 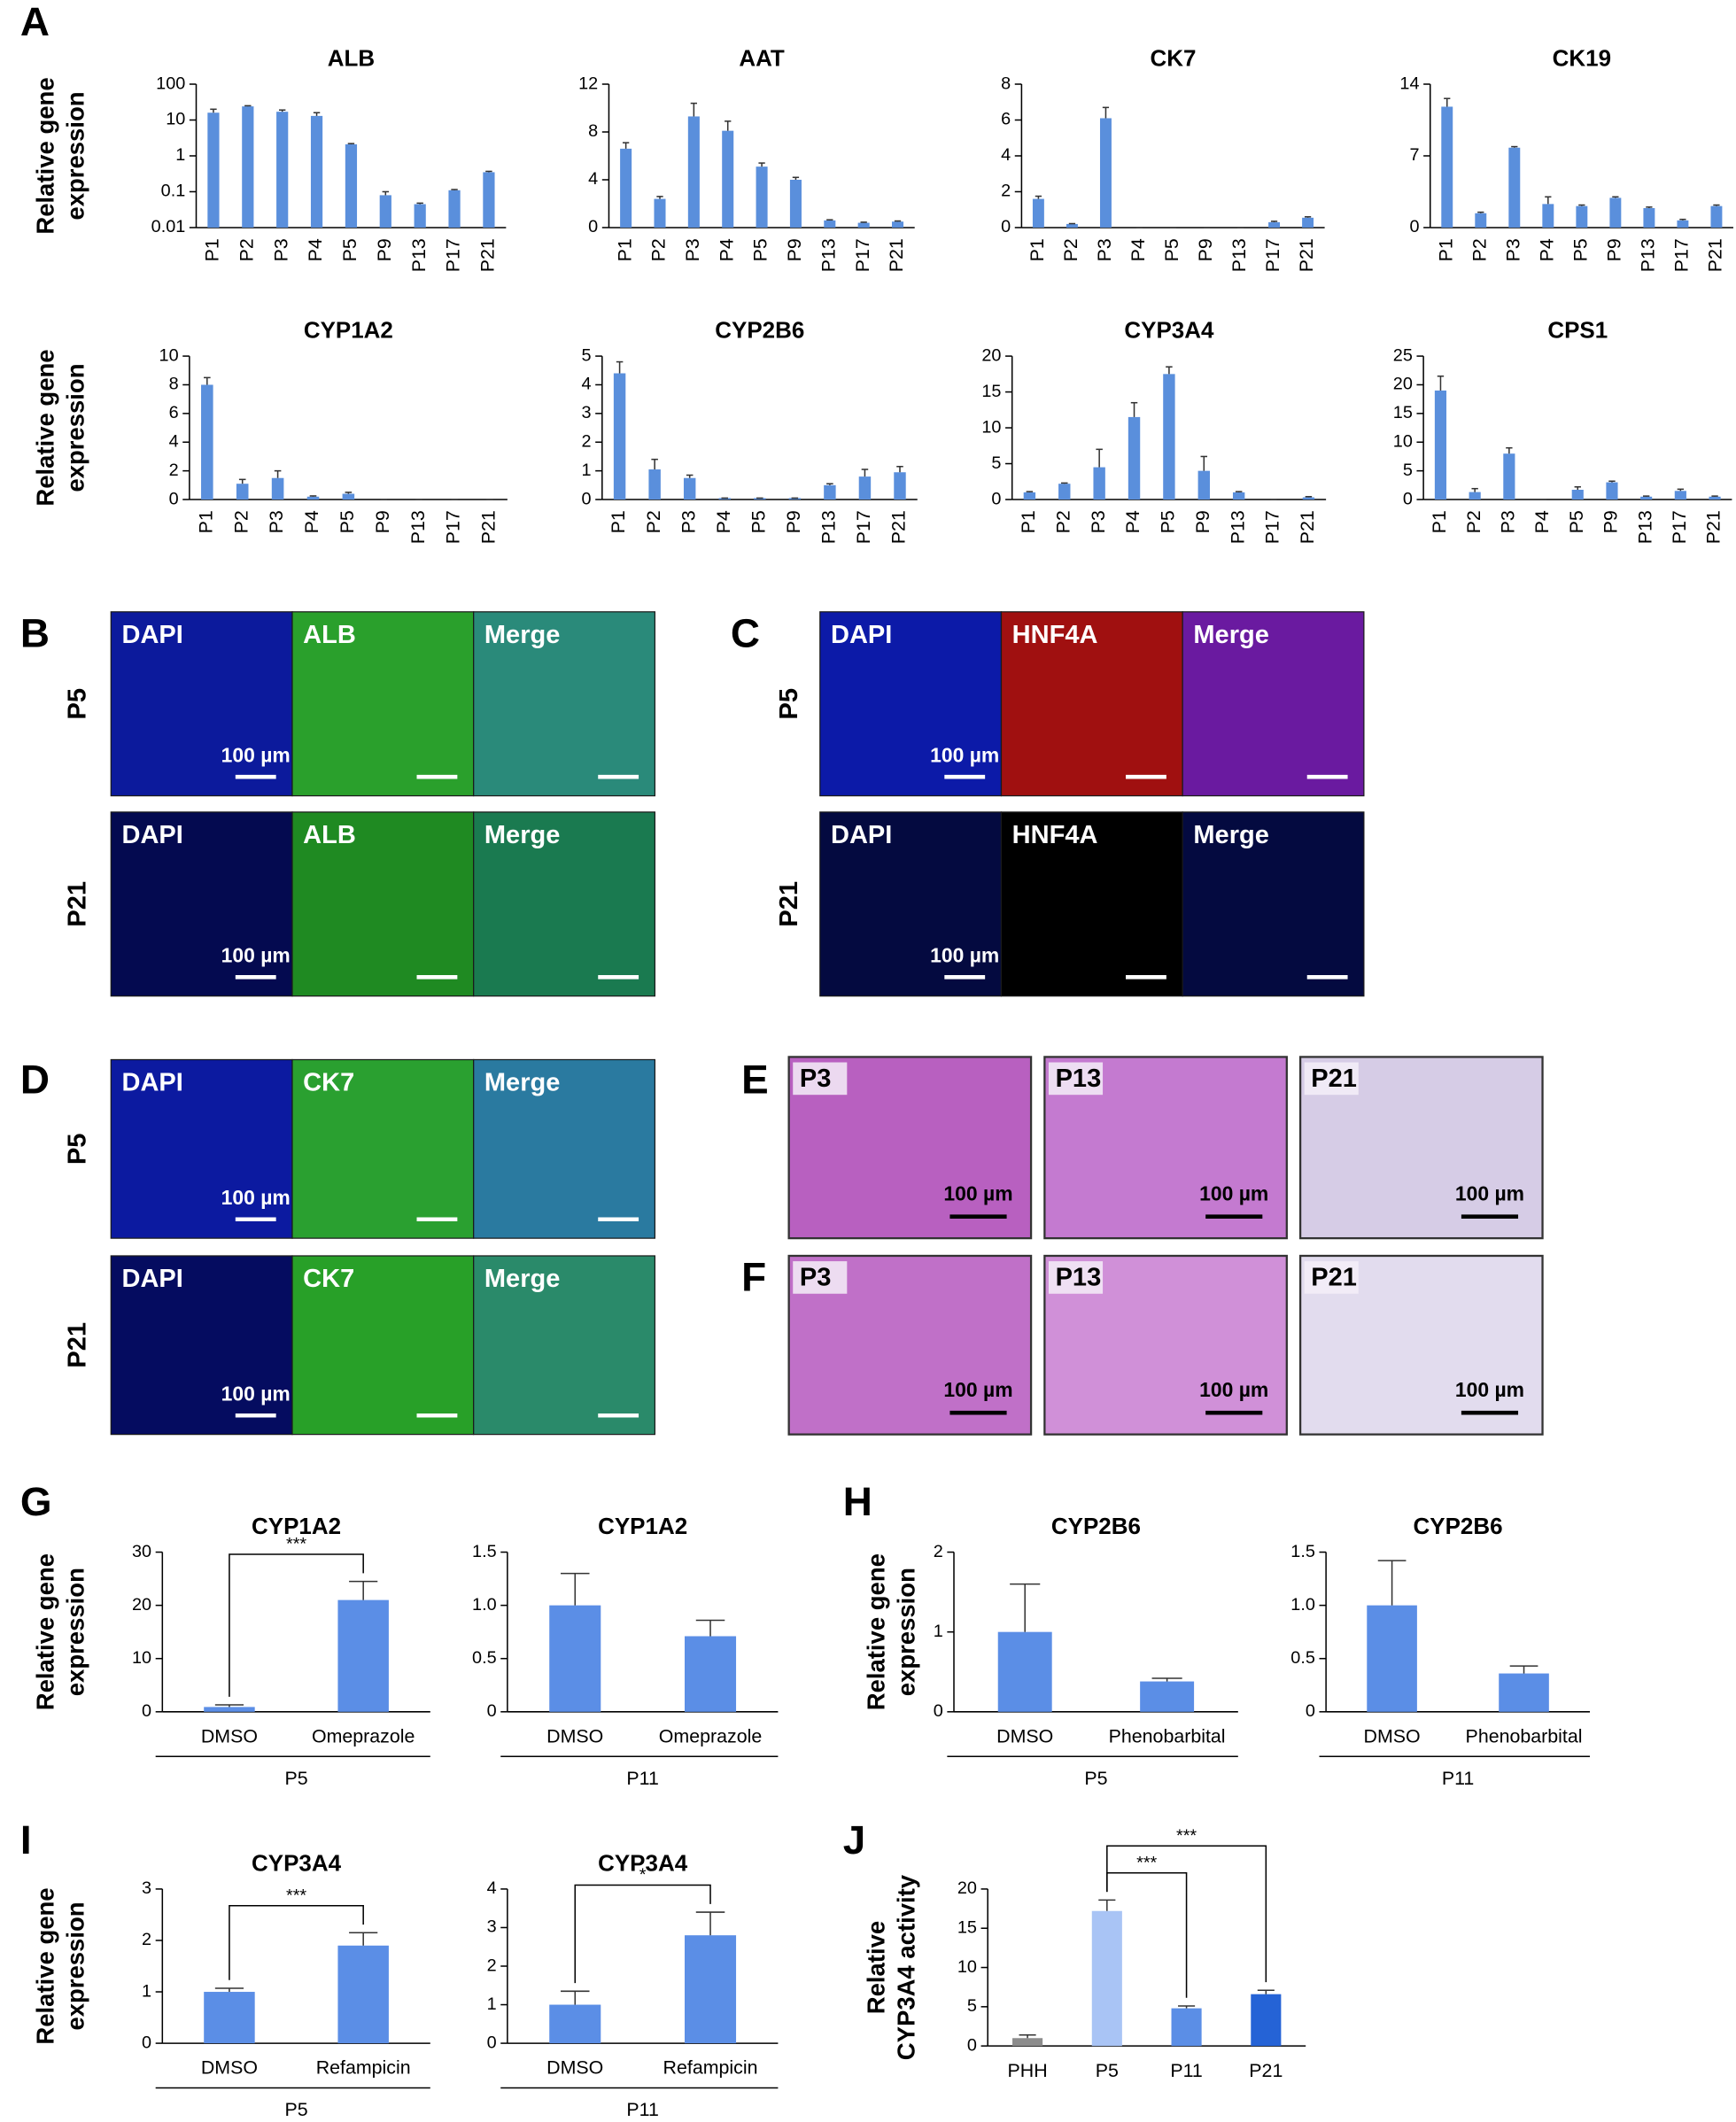 I want to click on row-label: P5, so click(x=77, y=704).